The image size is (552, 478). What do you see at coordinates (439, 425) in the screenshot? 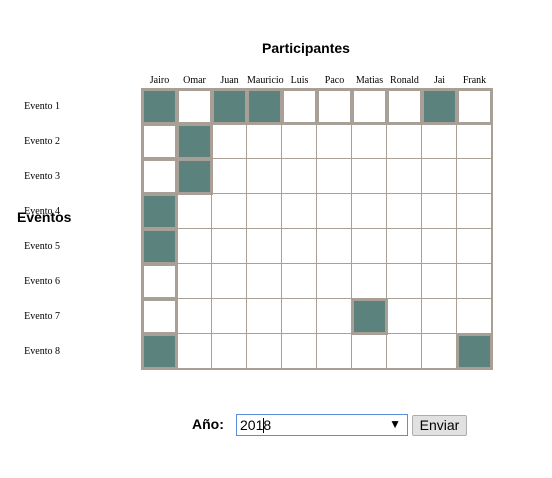
I see `submit-button: Enviar` at bounding box center [439, 425].